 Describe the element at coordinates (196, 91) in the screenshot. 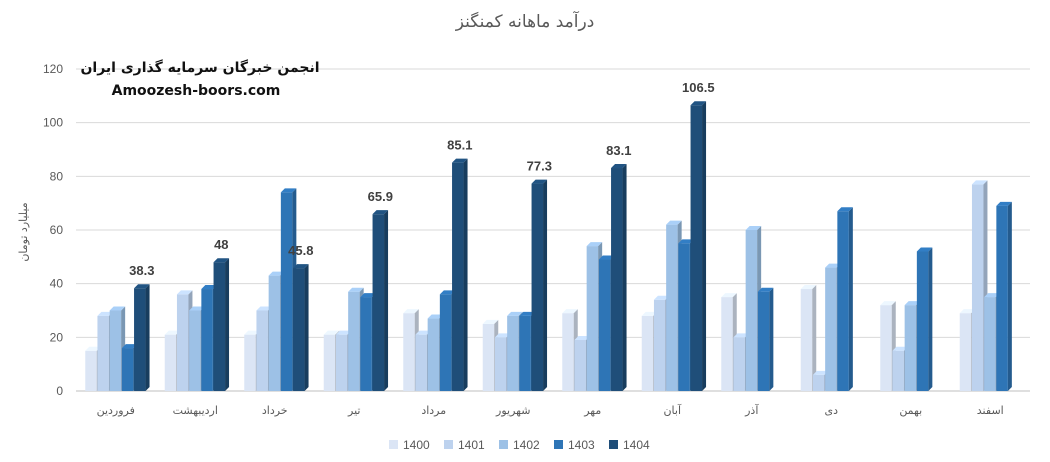

I see `watermark-line-2: Amoozesh-boors.com` at that location.